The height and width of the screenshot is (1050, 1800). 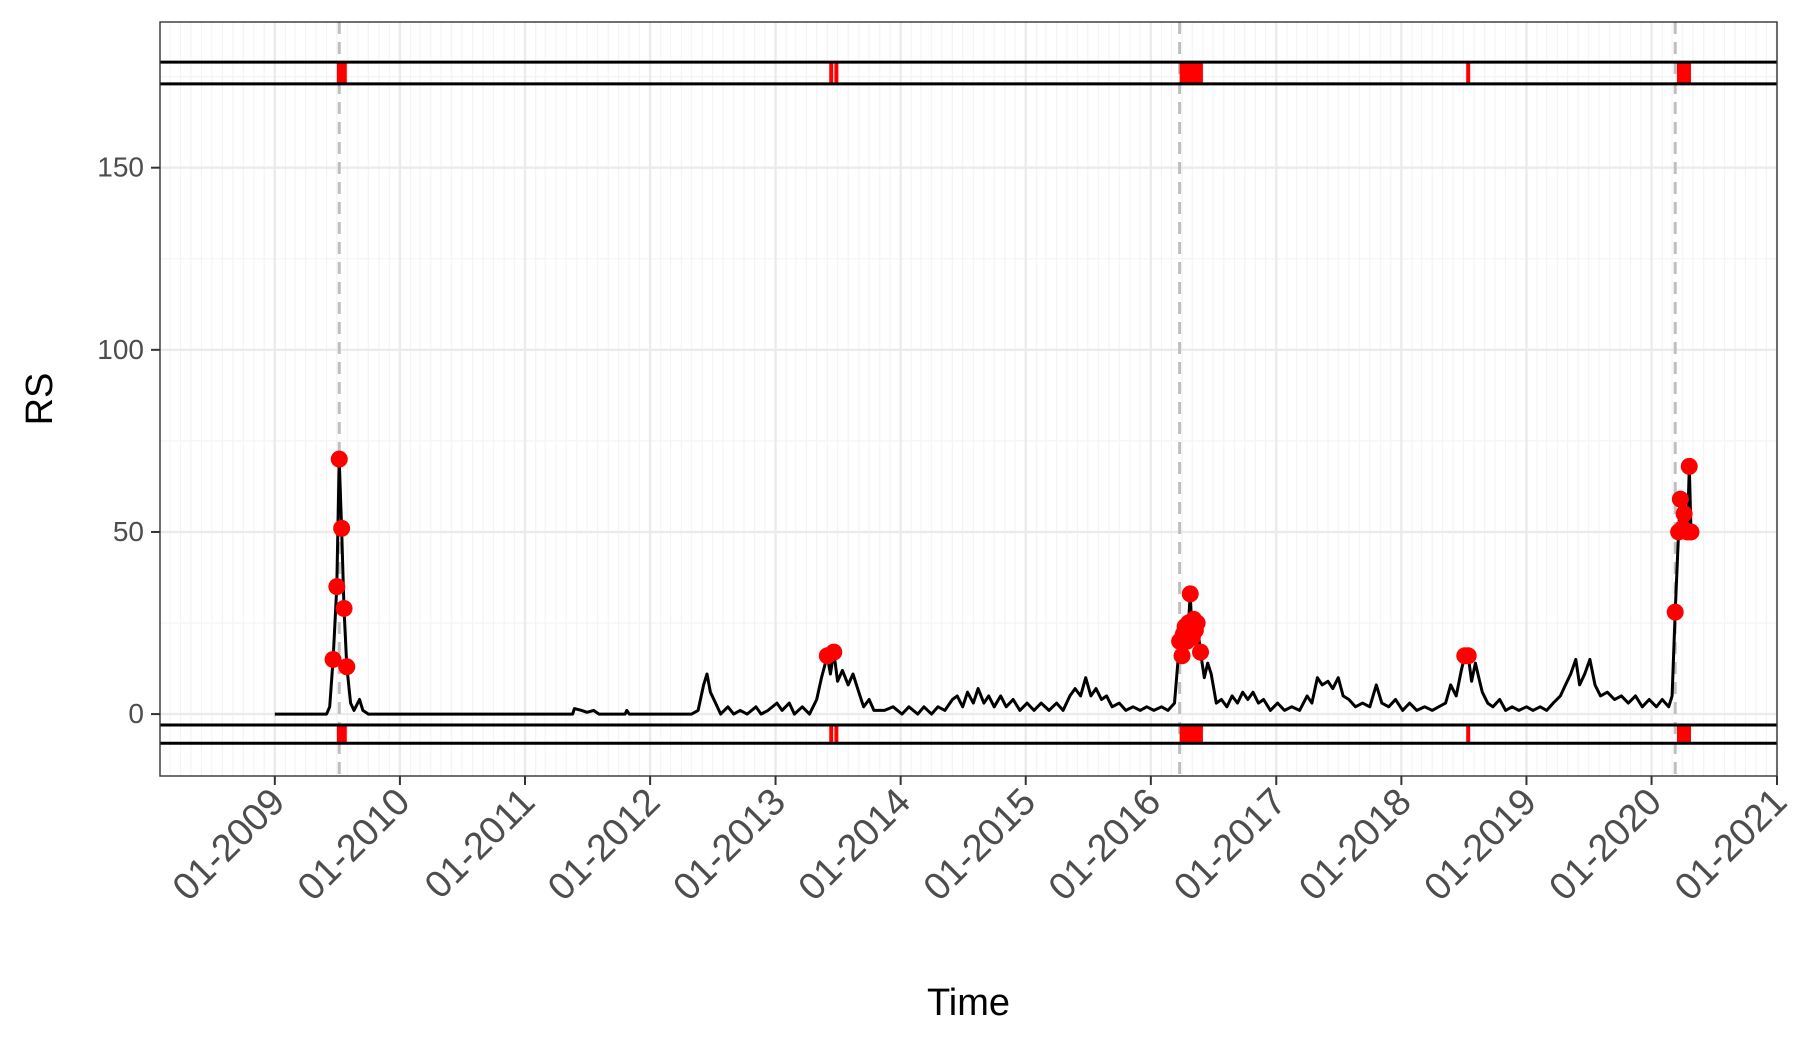 I want to click on x-axis-title: Time, so click(x=968, y=1003).